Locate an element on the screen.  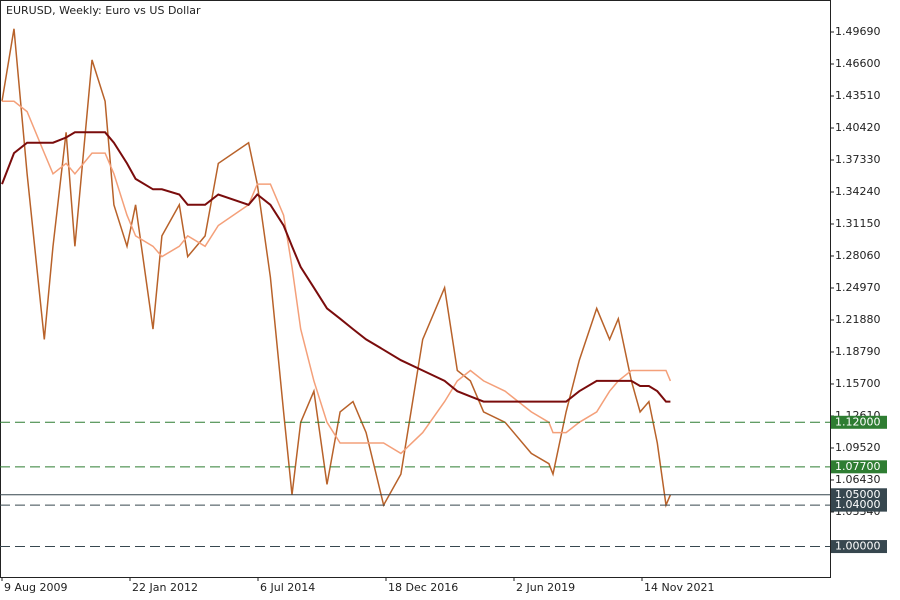
x-tick-label: 9 Aug 2009 is located at coordinates (35, 587).